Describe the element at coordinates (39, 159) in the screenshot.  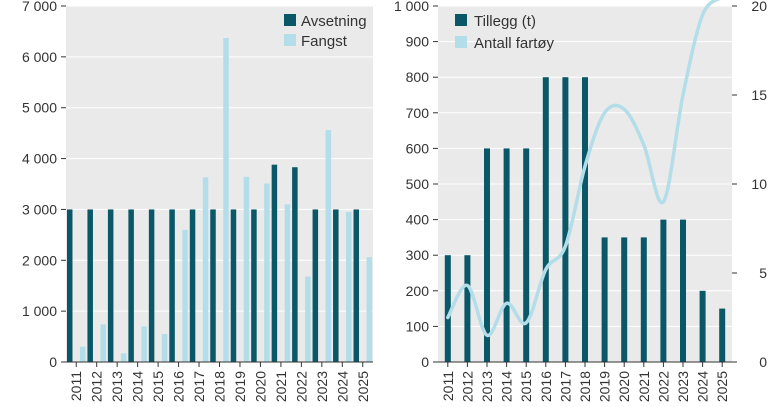
I see `y-tick-label: 4 000` at that location.